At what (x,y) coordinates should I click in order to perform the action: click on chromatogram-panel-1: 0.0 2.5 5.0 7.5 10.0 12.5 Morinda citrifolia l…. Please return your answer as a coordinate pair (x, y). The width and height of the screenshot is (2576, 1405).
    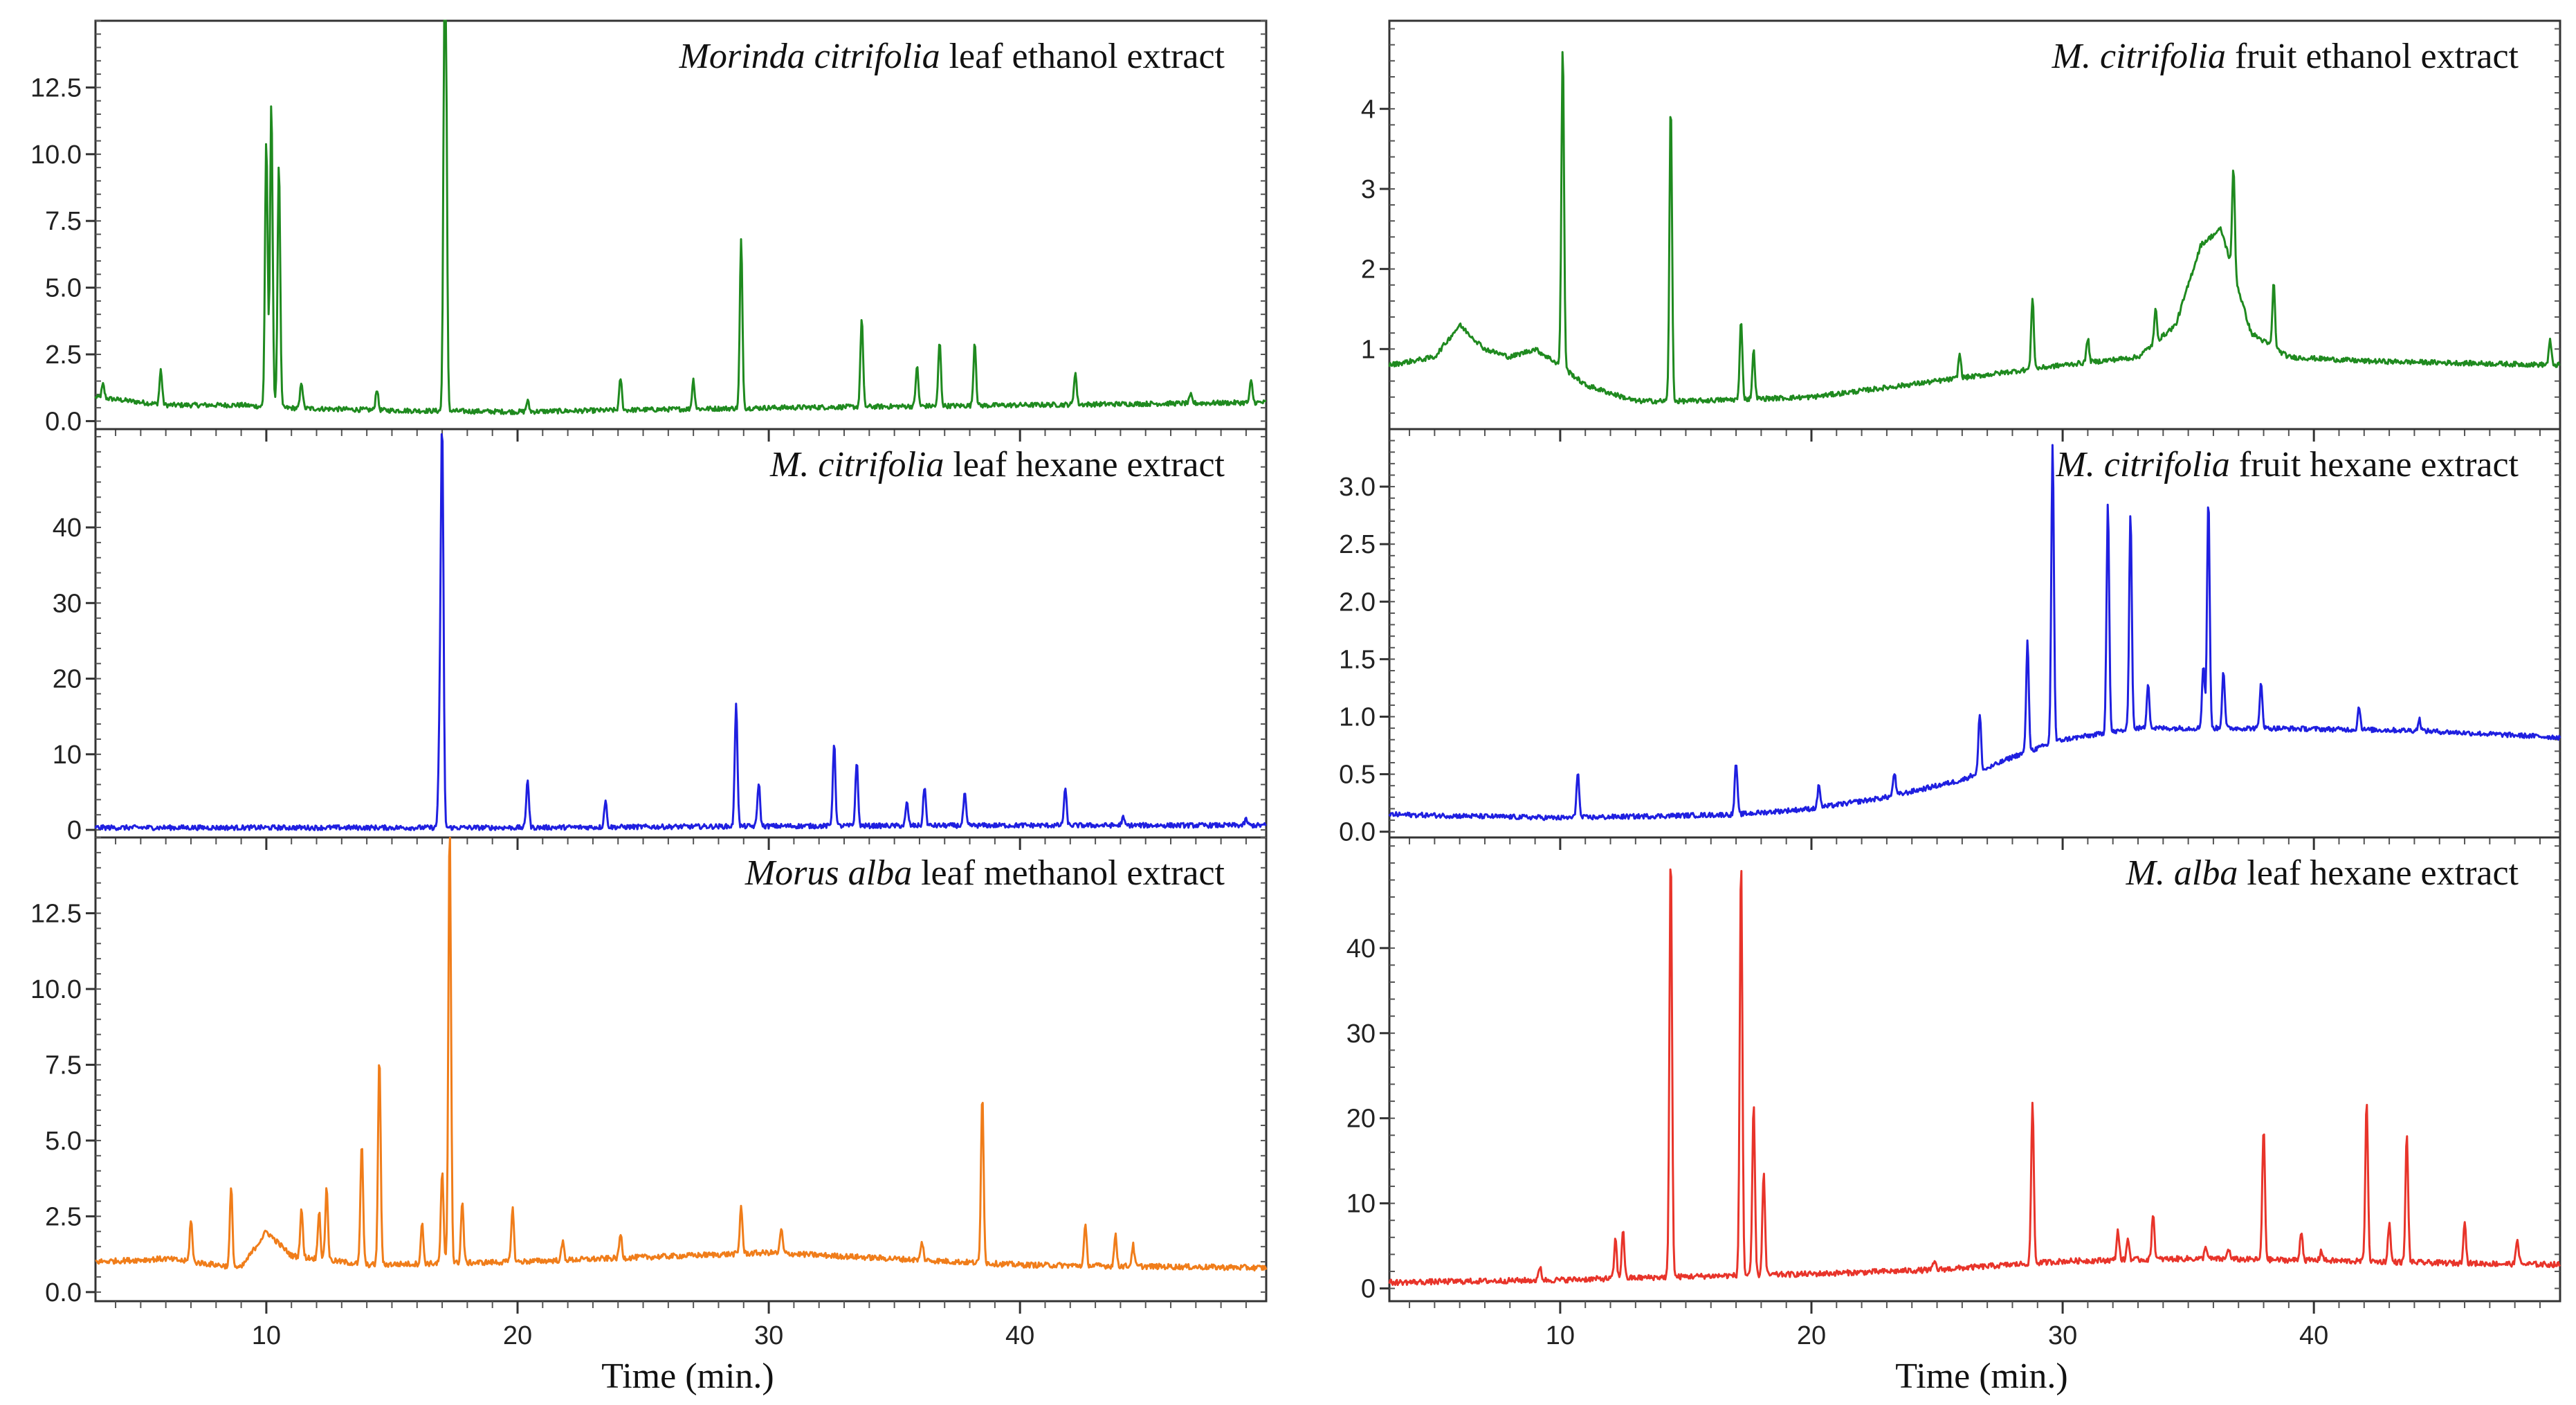
    Looking at the image, I should click on (649, 230).